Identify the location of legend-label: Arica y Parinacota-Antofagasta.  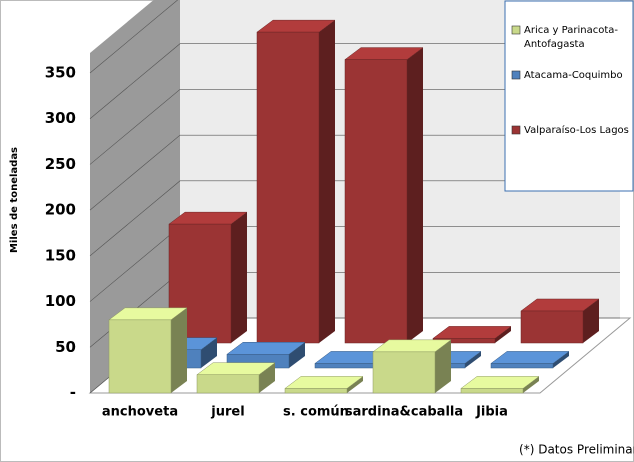
(571, 37).